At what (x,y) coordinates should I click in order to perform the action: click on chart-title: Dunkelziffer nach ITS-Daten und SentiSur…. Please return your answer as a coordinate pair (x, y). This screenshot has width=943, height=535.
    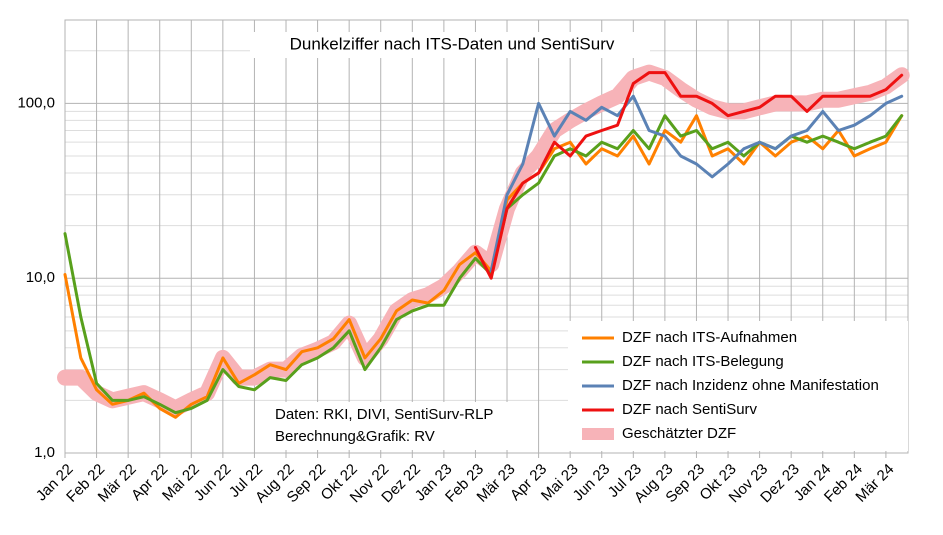
    Looking at the image, I should click on (452, 43).